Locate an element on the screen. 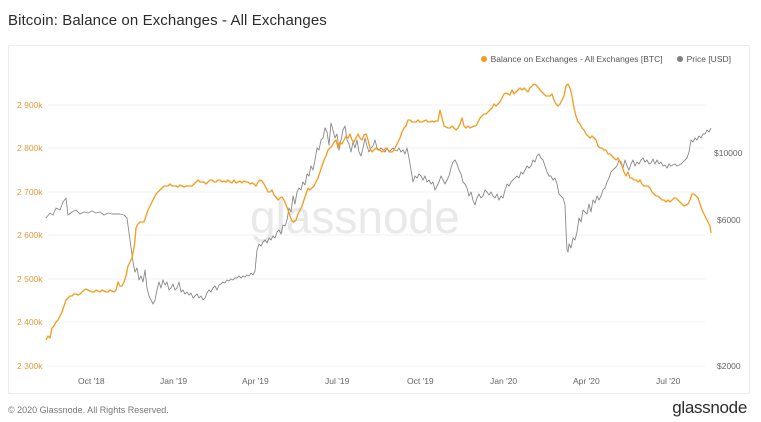 The width and height of the screenshot is (761, 422). y-tick-left: 2 600k is located at coordinates (30, 235).